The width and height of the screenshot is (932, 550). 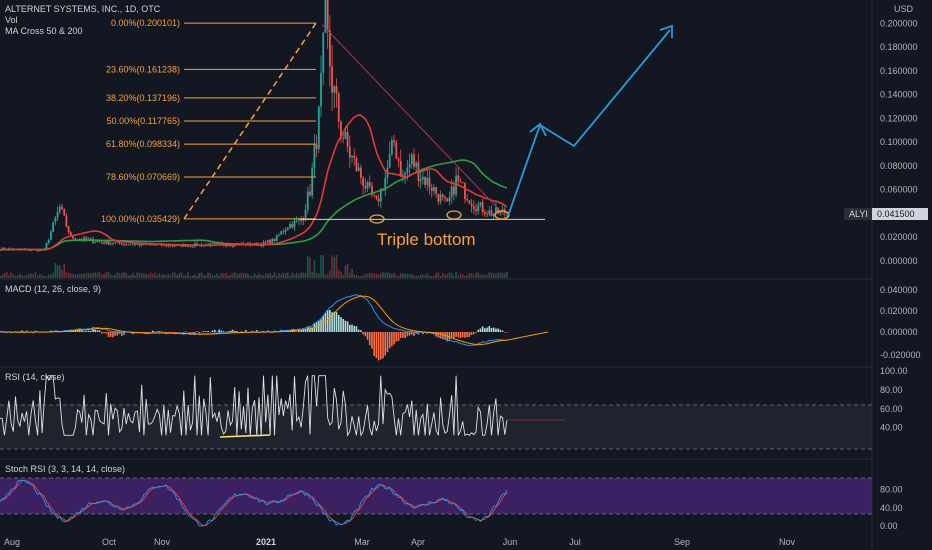 What do you see at coordinates (83, 9) in the screenshot?
I see `symbol-title: ALTERNET SYSTEMS, INC., 1D, OTC` at bounding box center [83, 9].